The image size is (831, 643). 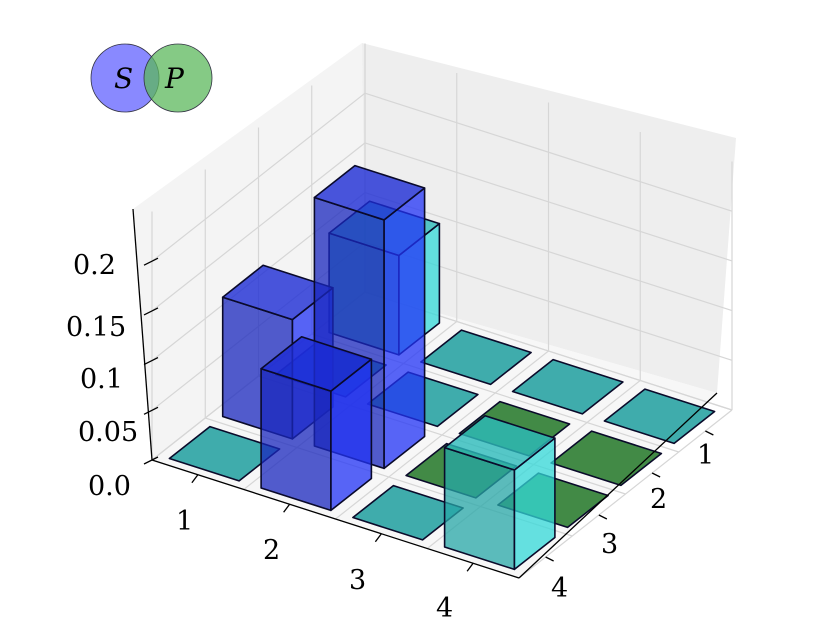 What do you see at coordinates (96, 327) in the screenshot?
I see `z-tick-label: 0.15` at bounding box center [96, 327].